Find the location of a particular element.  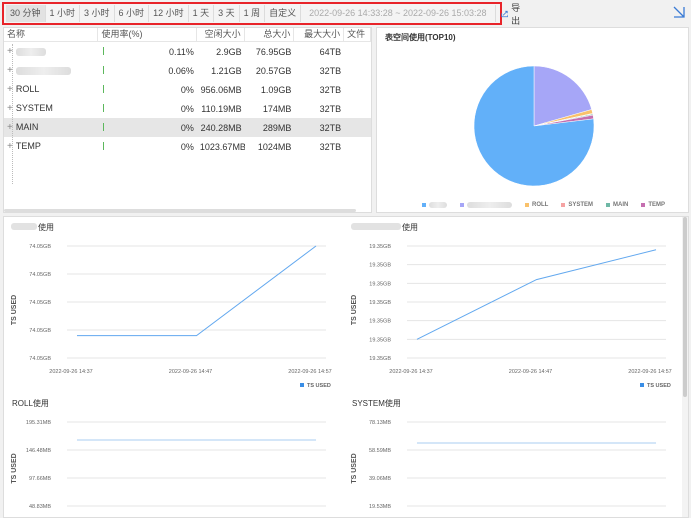

total-size: 76.95GB is located at coordinates (273, 51).